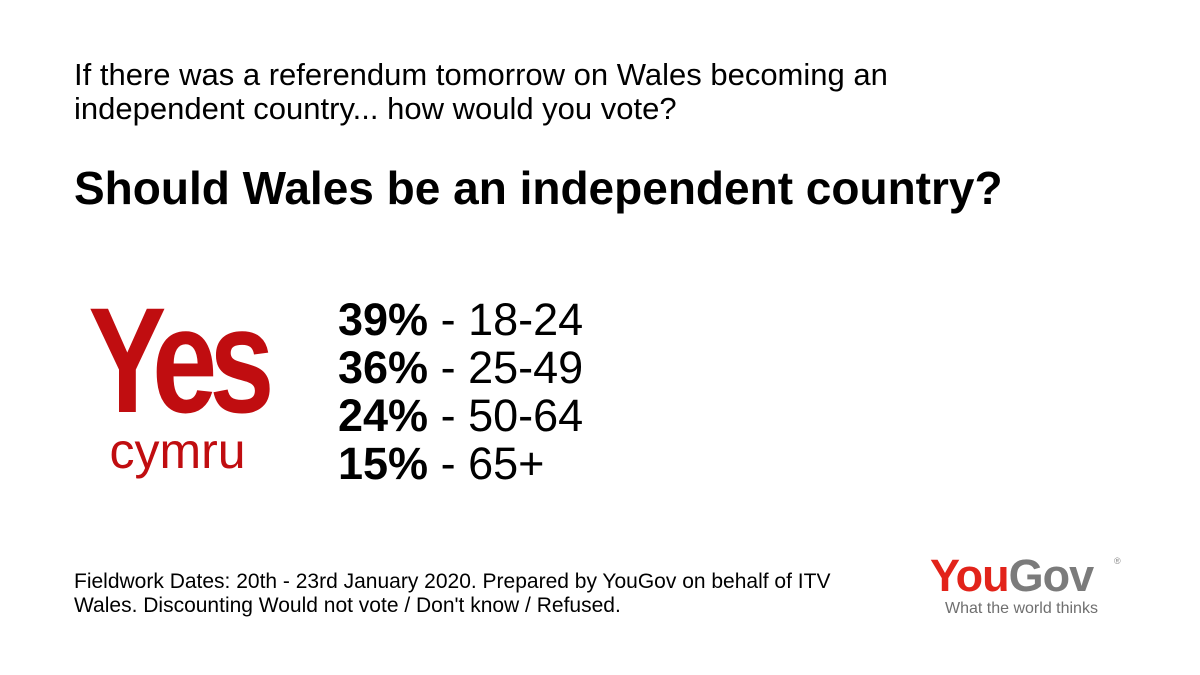 This screenshot has width=1200, height=675. What do you see at coordinates (526, 415) in the screenshot?
I see `result-age-group: 50-64` at bounding box center [526, 415].